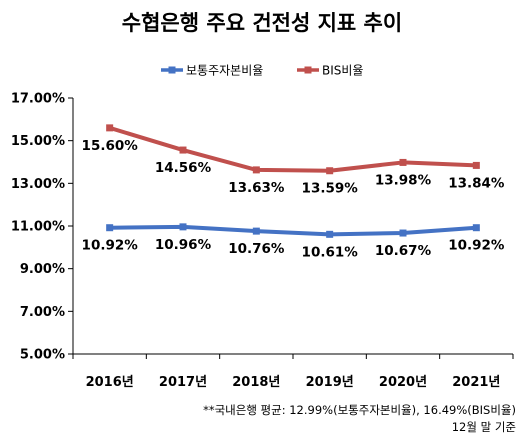 The image size is (530, 437). I want to click on y-tick-label: 9.00%, so click(42, 269).